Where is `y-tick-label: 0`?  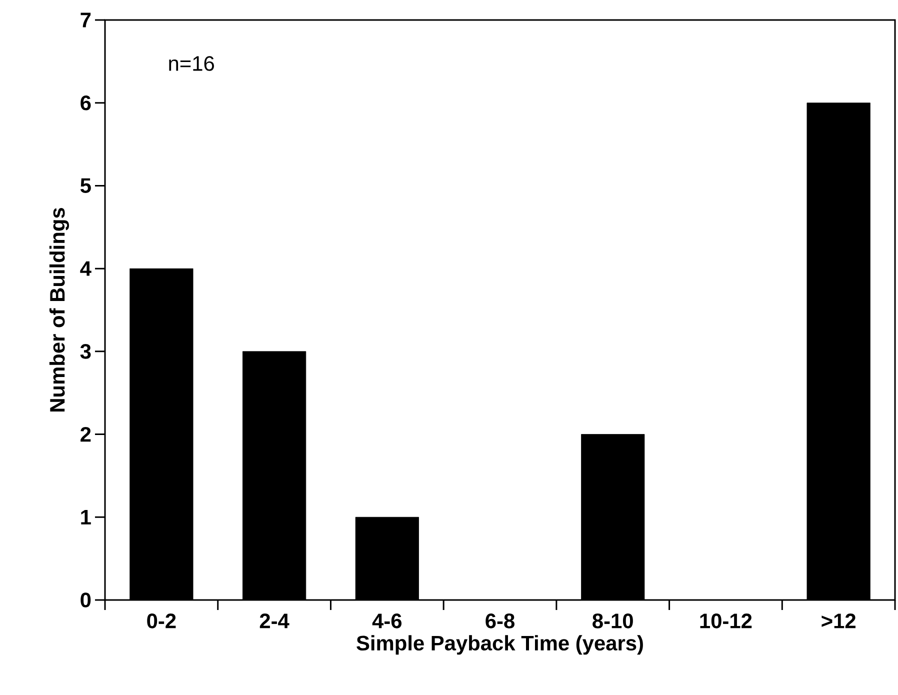
y-tick-label: 0 is located at coordinates (85, 600).